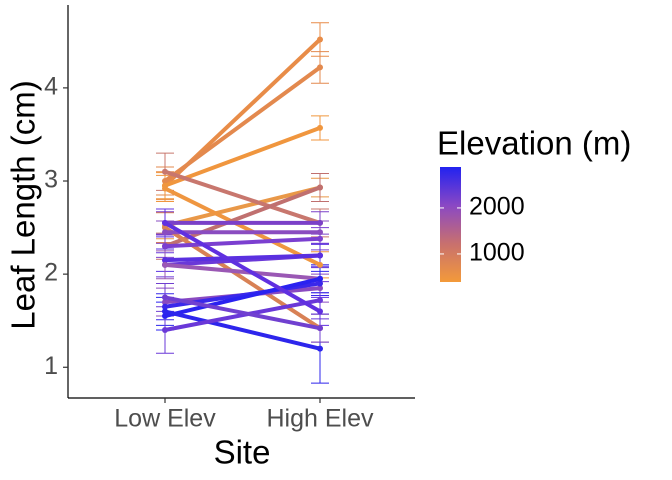  Describe the element at coordinates (51, 86) in the screenshot. I see `y-tick-label: 4` at that location.